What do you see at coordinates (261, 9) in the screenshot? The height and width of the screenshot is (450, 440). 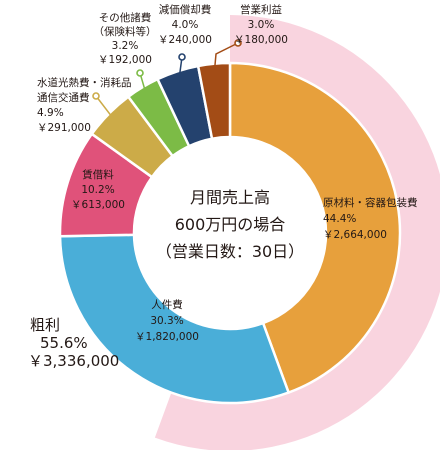 I see `slice-name-7: 営業利益` at bounding box center [261, 9].